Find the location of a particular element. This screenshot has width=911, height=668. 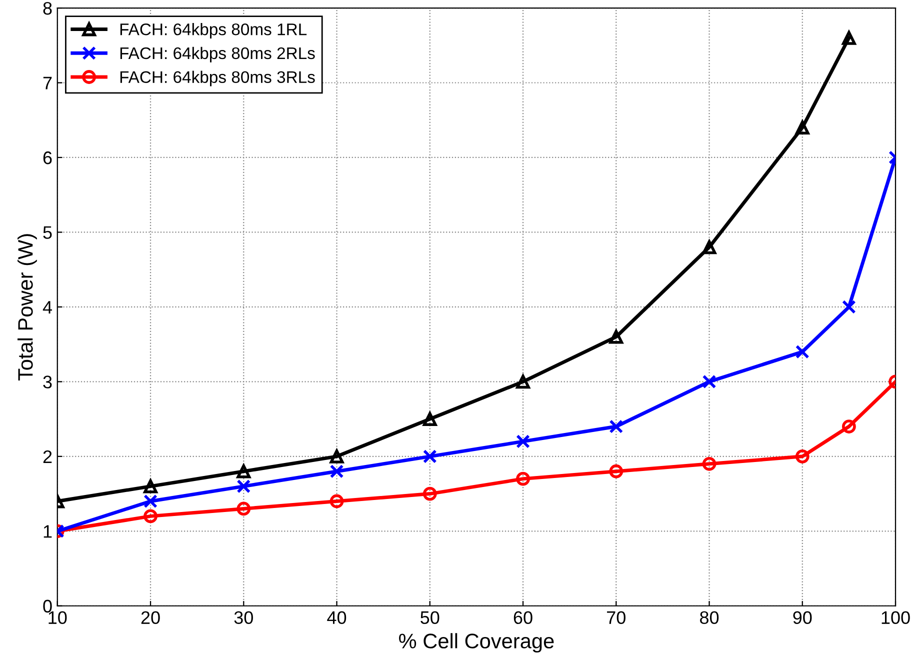

x-tick-label: 30 is located at coordinates (243, 617).